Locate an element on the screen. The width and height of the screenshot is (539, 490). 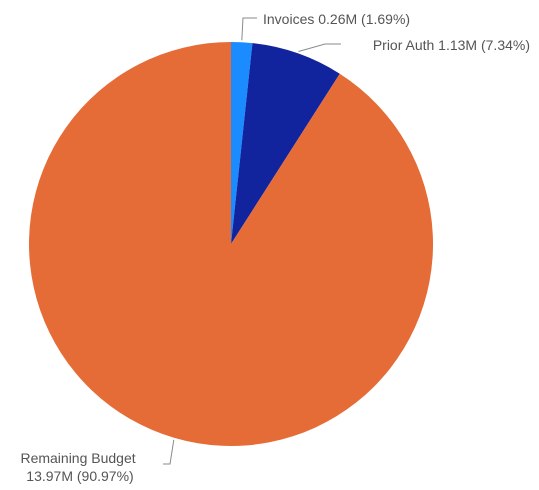
data-label-prior-auth: Prior Auth 1.13M (7.34%) is located at coordinates (451, 45).